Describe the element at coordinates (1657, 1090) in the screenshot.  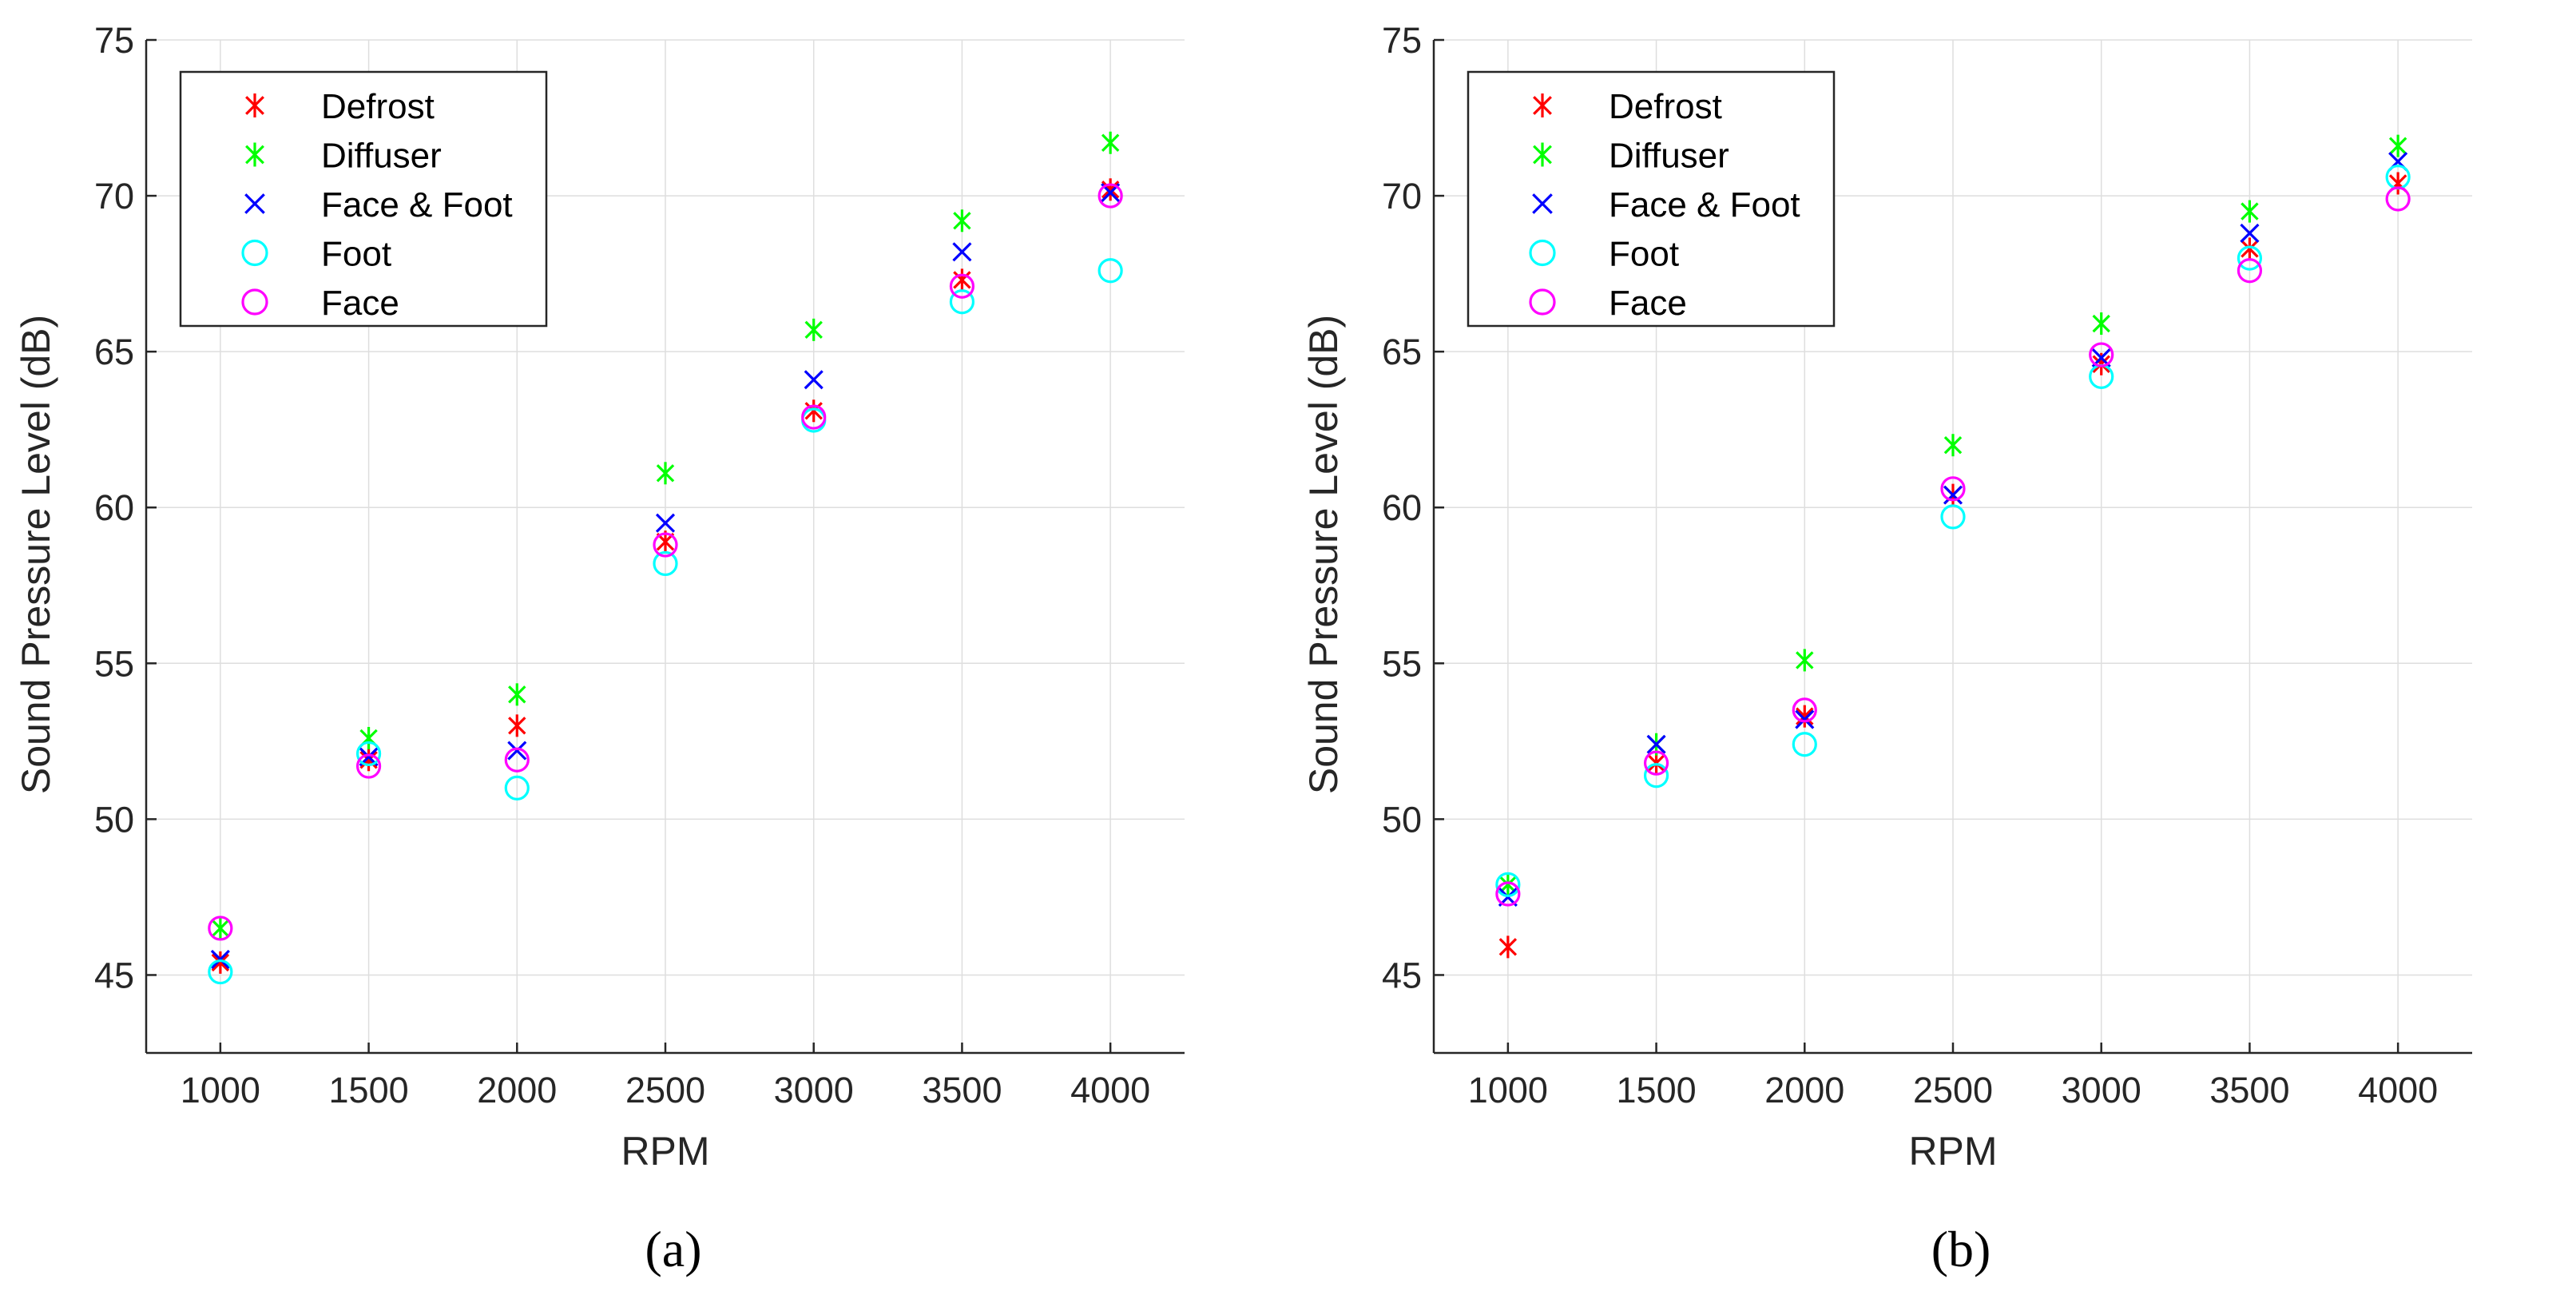
I see `x-tick-label: 1500` at that location.